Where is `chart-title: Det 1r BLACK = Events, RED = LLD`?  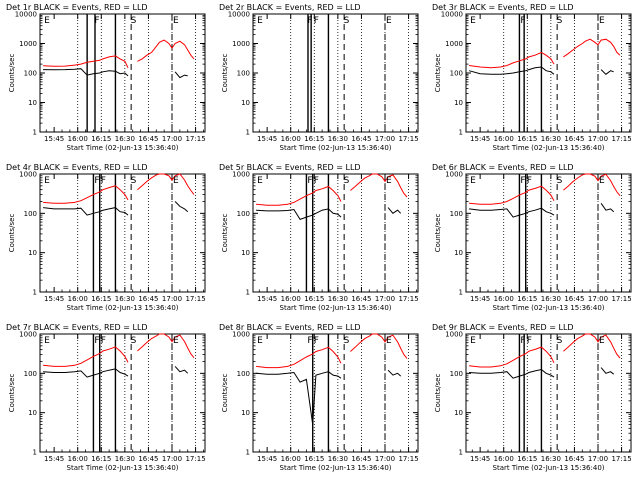 chart-title: Det 1r BLACK = Events, RED = LLD is located at coordinates (77, 7).